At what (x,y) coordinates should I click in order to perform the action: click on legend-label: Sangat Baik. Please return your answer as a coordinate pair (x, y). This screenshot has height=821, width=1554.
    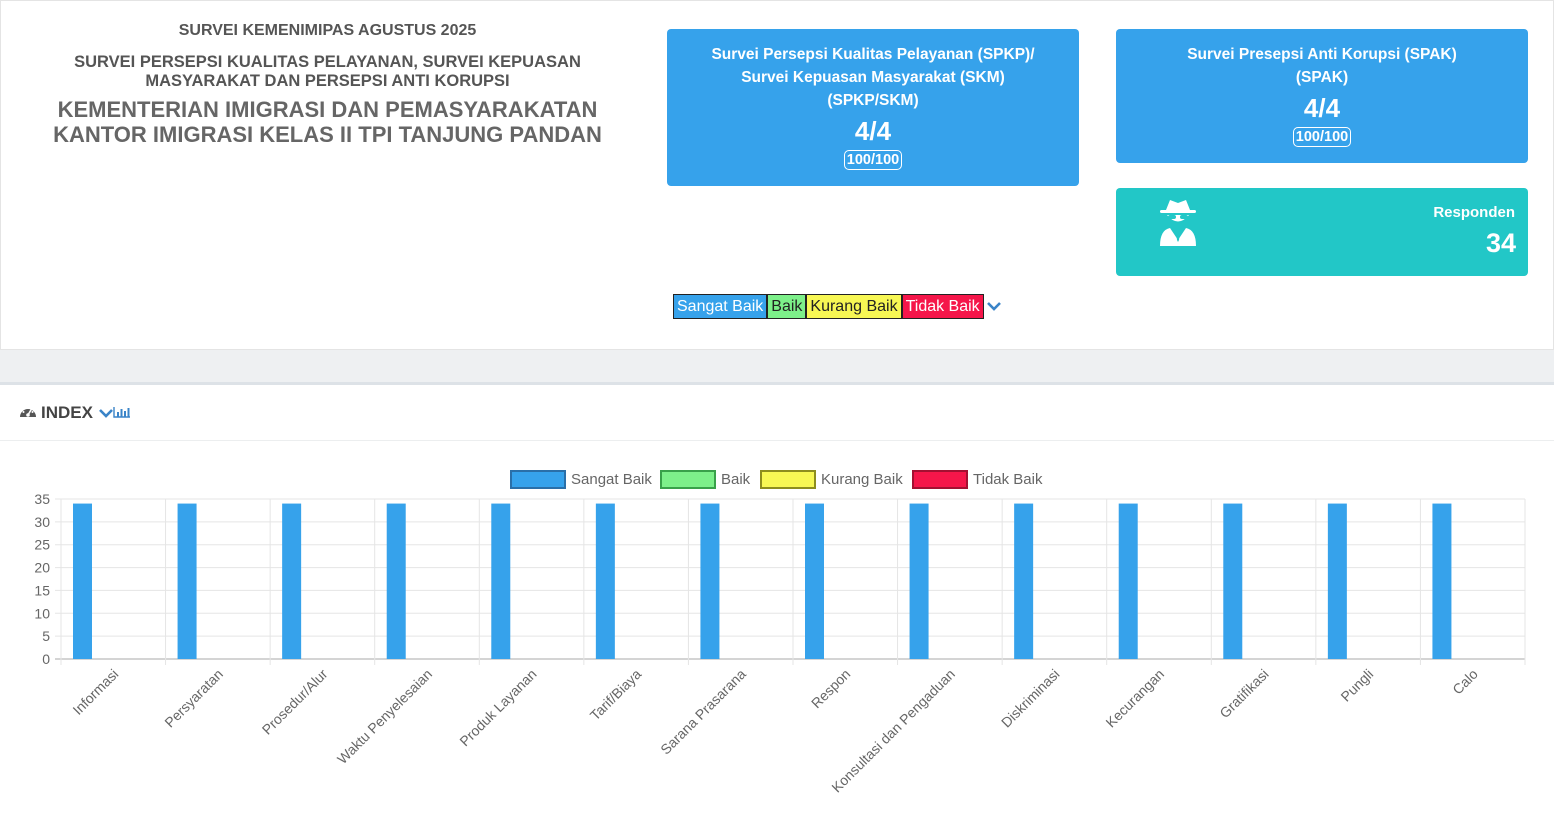
    Looking at the image, I should click on (611, 479).